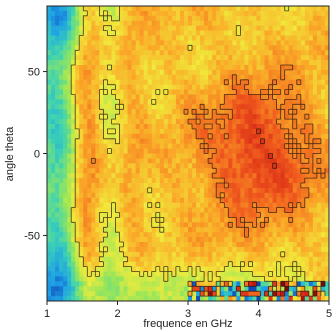  What do you see at coordinates (187, 324) in the screenshot?
I see `x-axis-title: frequence en GHz` at bounding box center [187, 324].